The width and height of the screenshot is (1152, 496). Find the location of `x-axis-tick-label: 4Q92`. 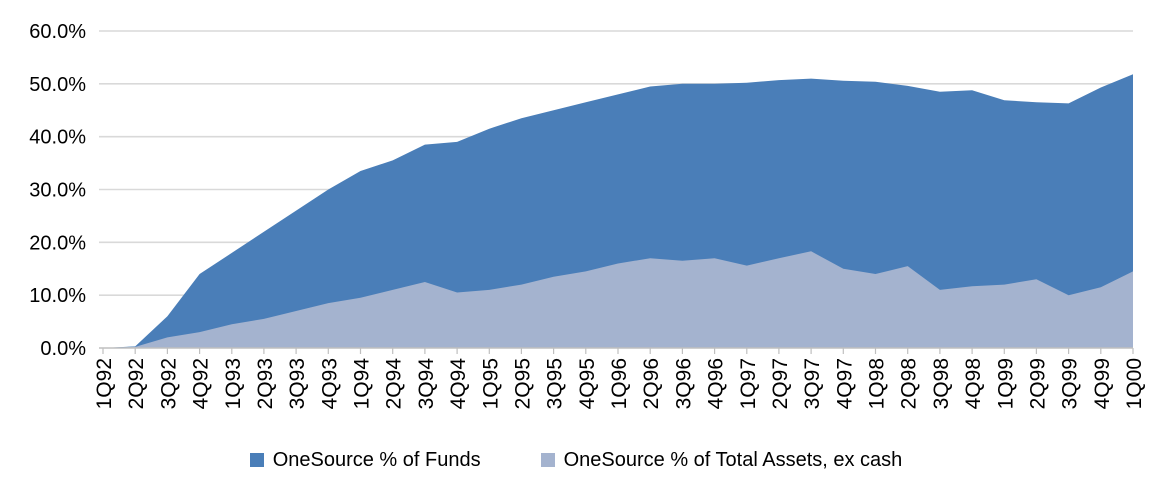

x-axis-tick-label: 4Q92 is located at coordinates (201, 383).